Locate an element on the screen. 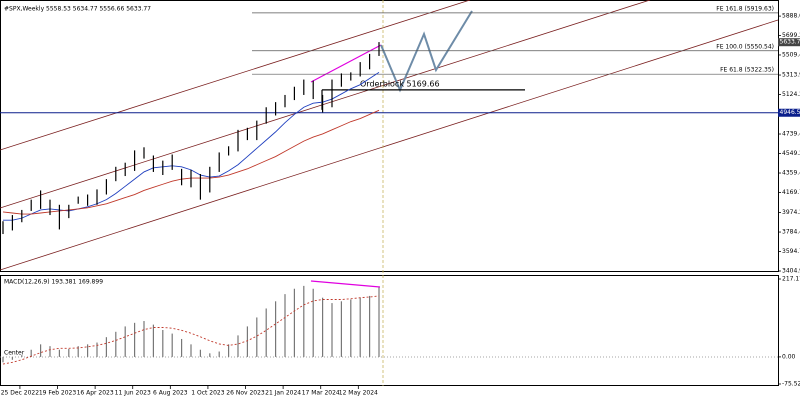 The height and width of the screenshot is (400, 800). x-tick-label: 12 May 2024 is located at coordinates (358, 393).